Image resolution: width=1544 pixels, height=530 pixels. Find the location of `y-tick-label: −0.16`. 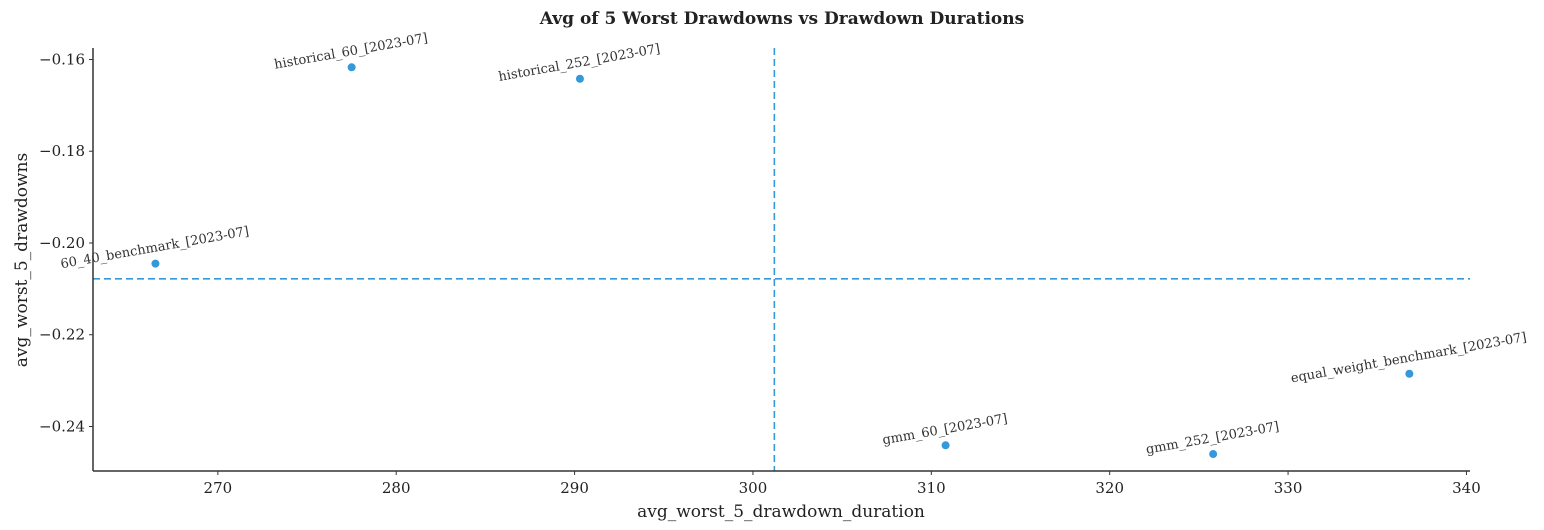

y-tick-label: −0.16 is located at coordinates (62, 59).